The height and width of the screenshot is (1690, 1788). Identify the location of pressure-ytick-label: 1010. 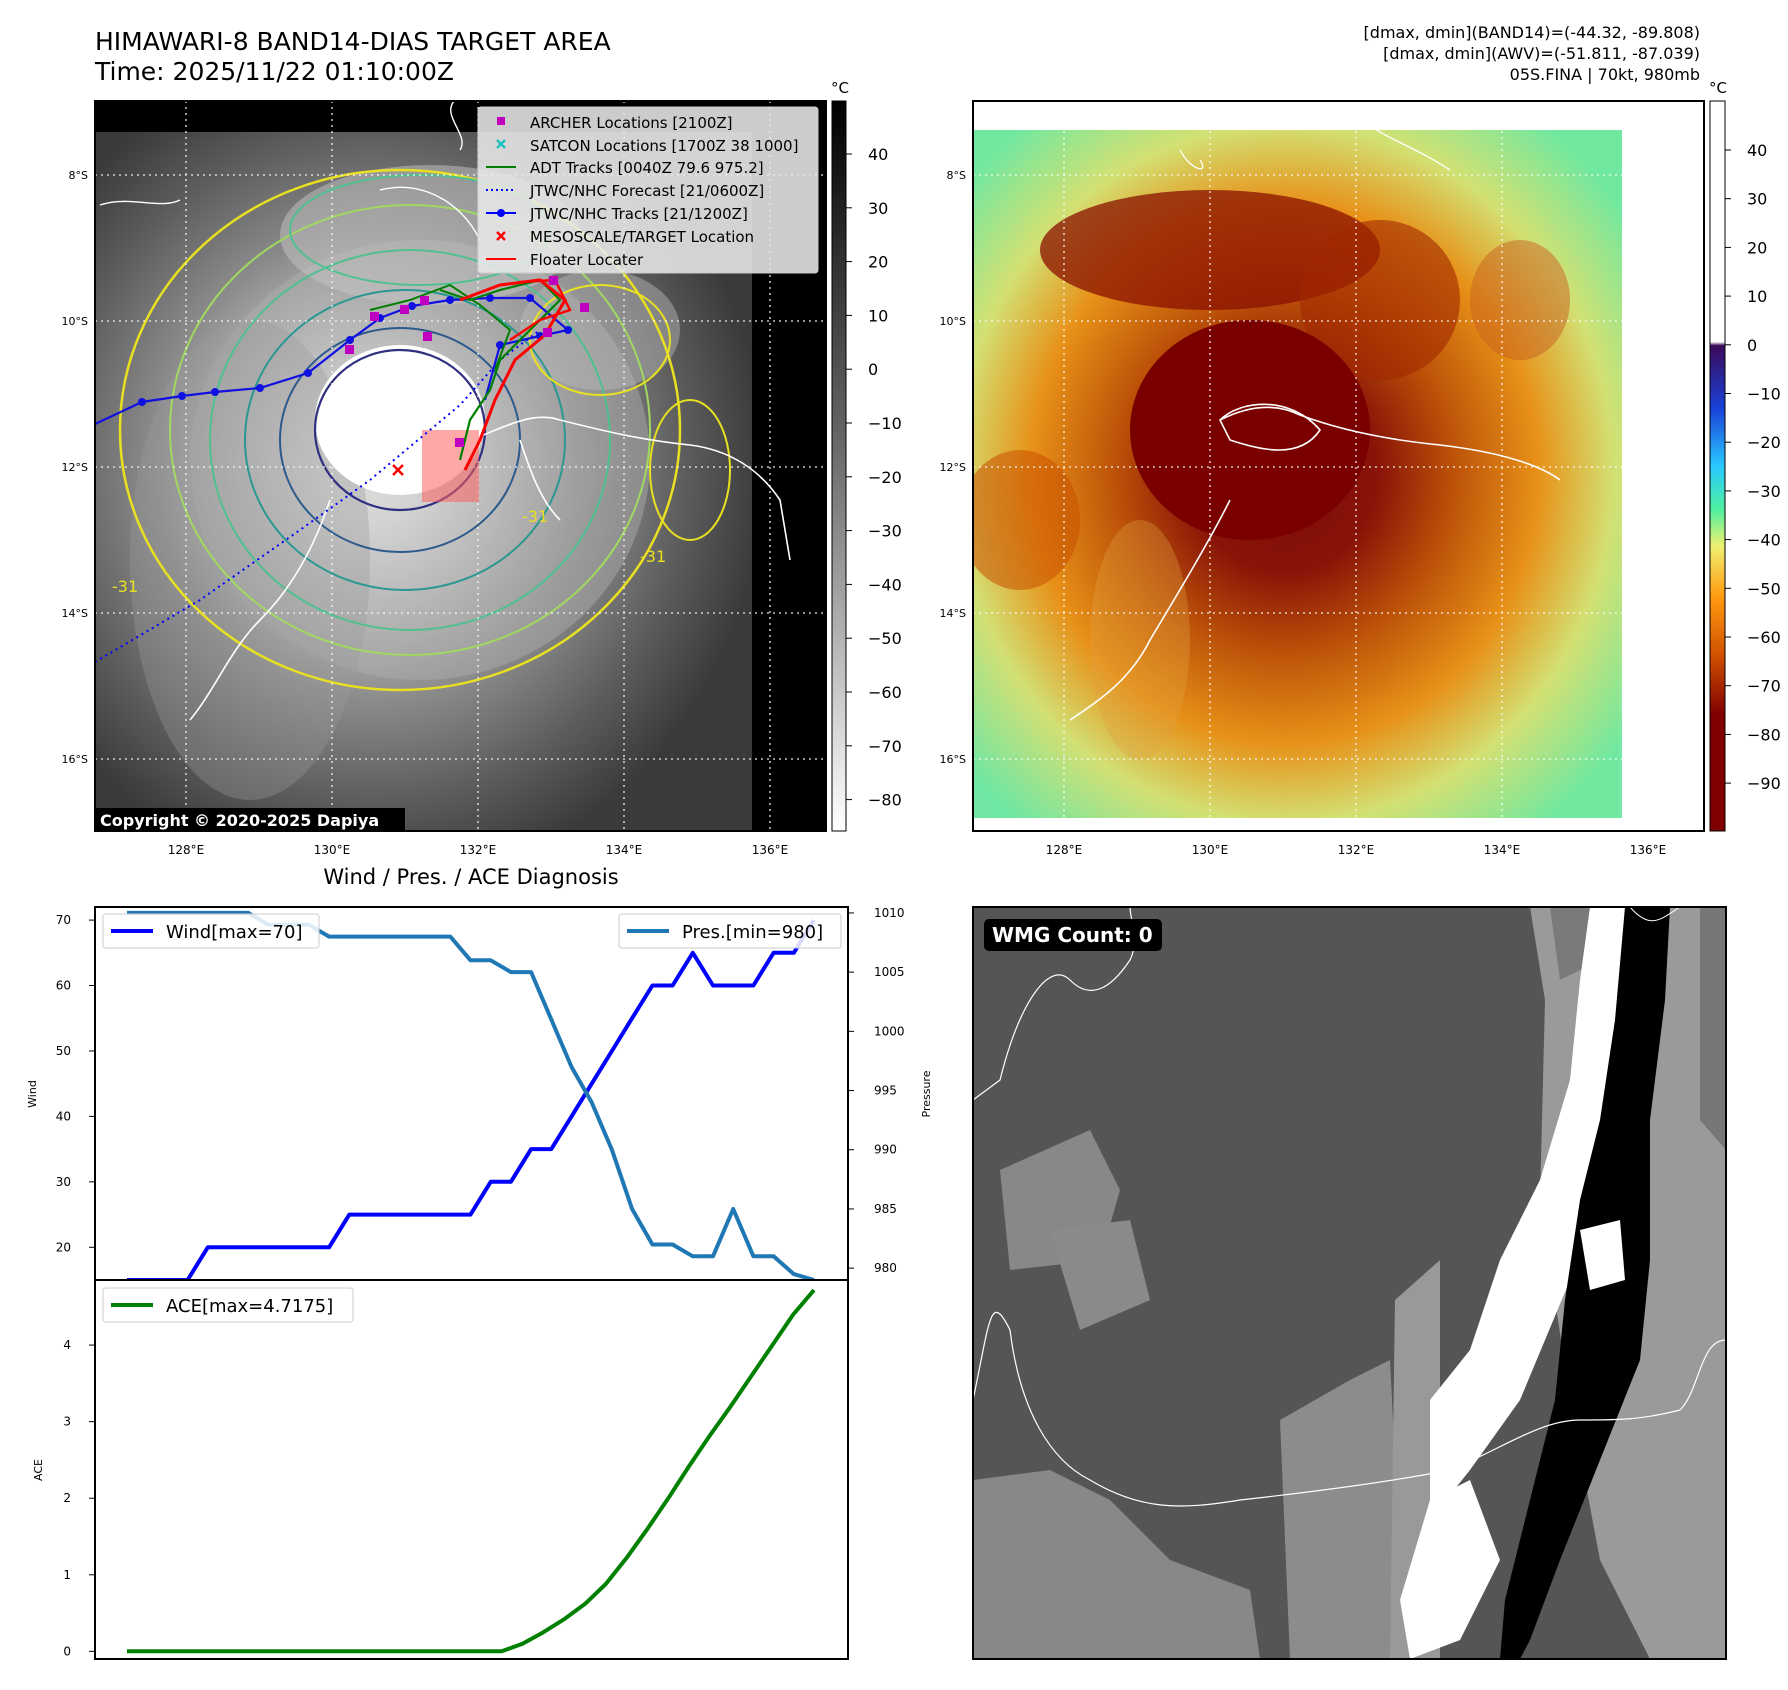
(889, 913).